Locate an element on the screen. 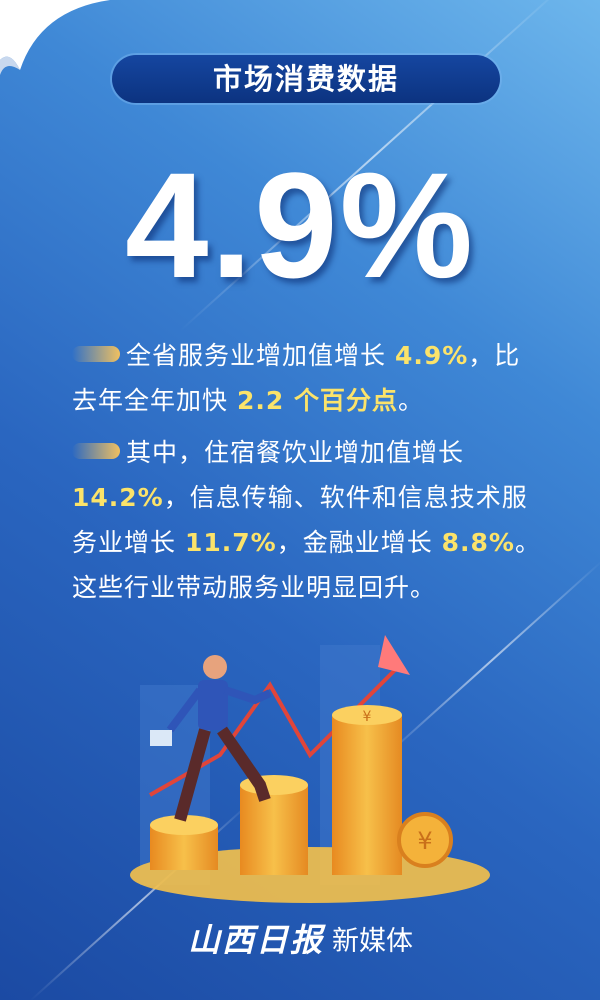  text: 全省服务业增加值增长 is located at coordinates (260, 355).